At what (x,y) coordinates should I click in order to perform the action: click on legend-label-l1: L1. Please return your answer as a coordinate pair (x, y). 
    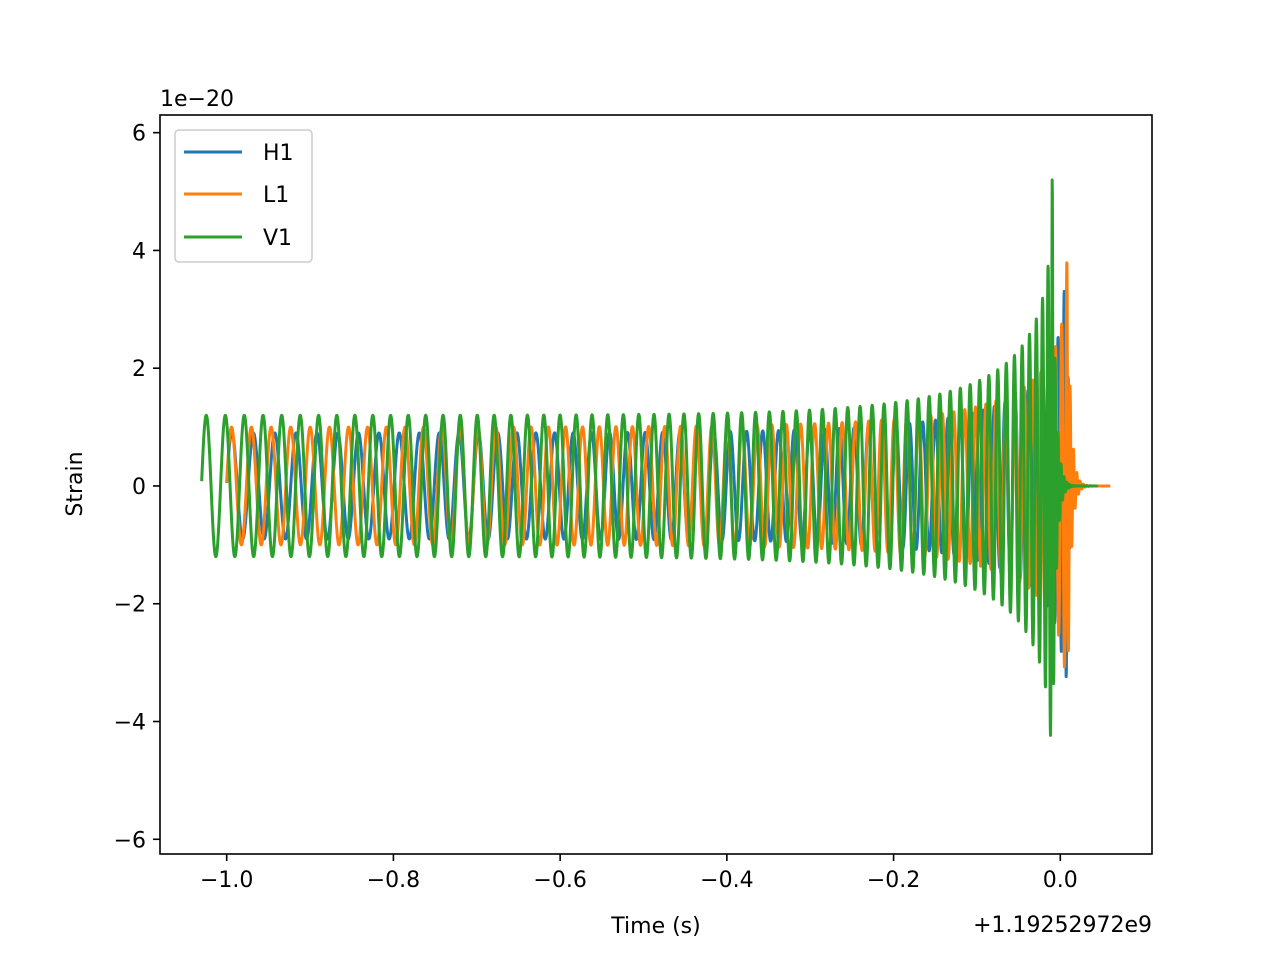
    Looking at the image, I should click on (276, 195).